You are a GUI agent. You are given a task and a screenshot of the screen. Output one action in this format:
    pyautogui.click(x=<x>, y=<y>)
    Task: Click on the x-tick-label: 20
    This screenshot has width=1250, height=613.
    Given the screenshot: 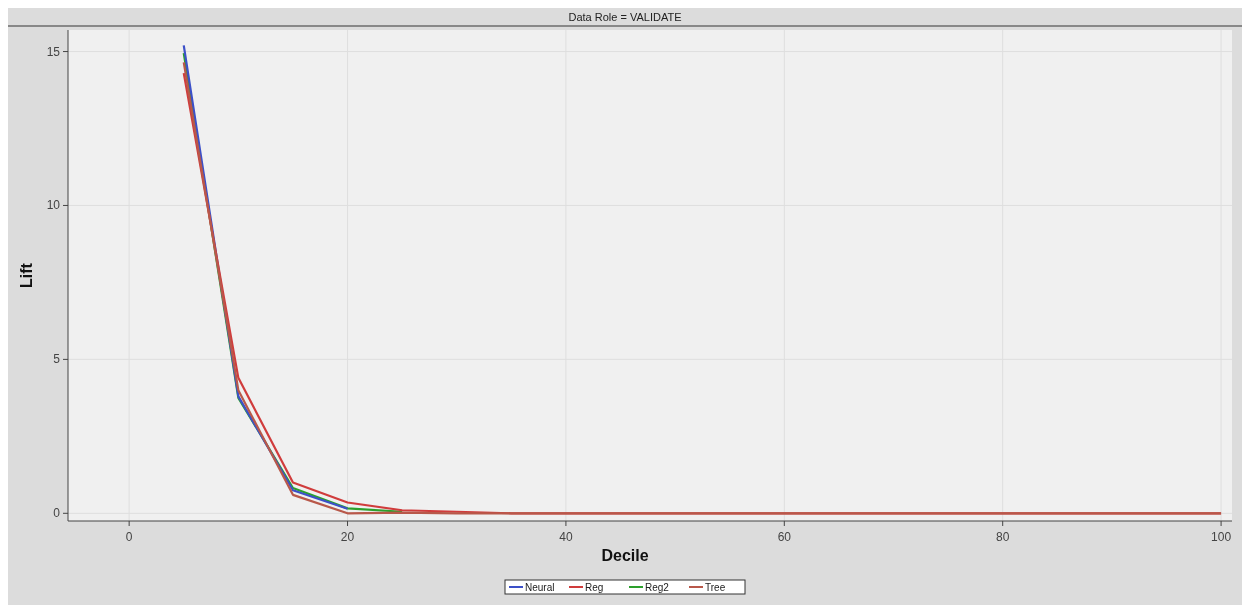 What is the action you would take?
    pyautogui.click(x=347, y=537)
    